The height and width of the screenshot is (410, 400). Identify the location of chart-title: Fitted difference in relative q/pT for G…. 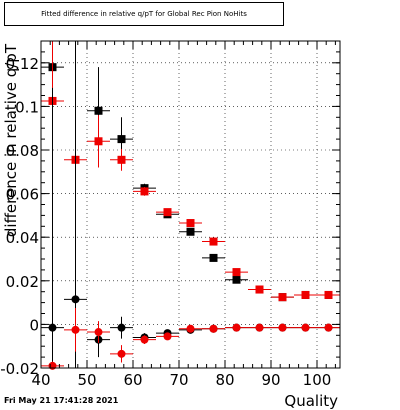
(144, 14).